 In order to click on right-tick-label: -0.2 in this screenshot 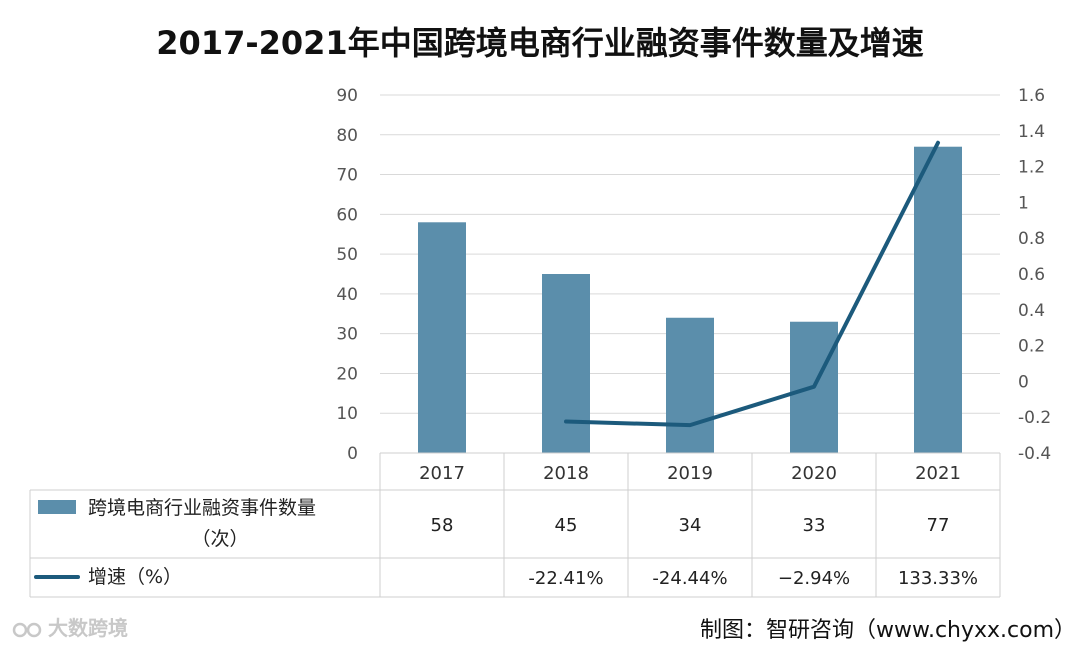, I will do `click(1034, 418)`.